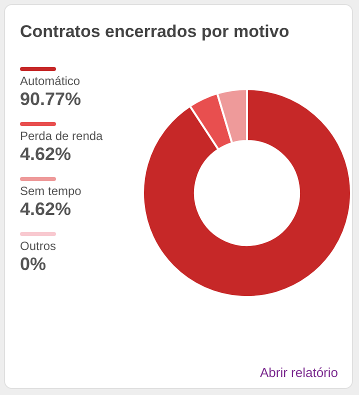  Describe the element at coordinates (51, 81) in the screenshot. I see `legend-label: Automático` at that location.